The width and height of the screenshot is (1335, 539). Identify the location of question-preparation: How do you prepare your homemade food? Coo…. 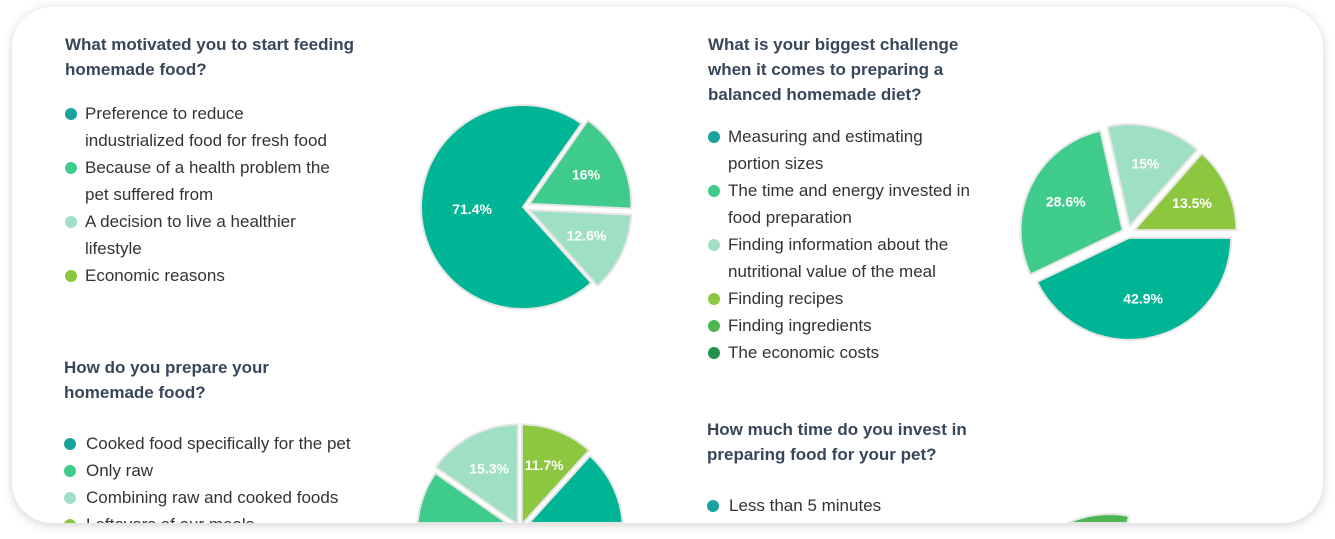
(207, 439).